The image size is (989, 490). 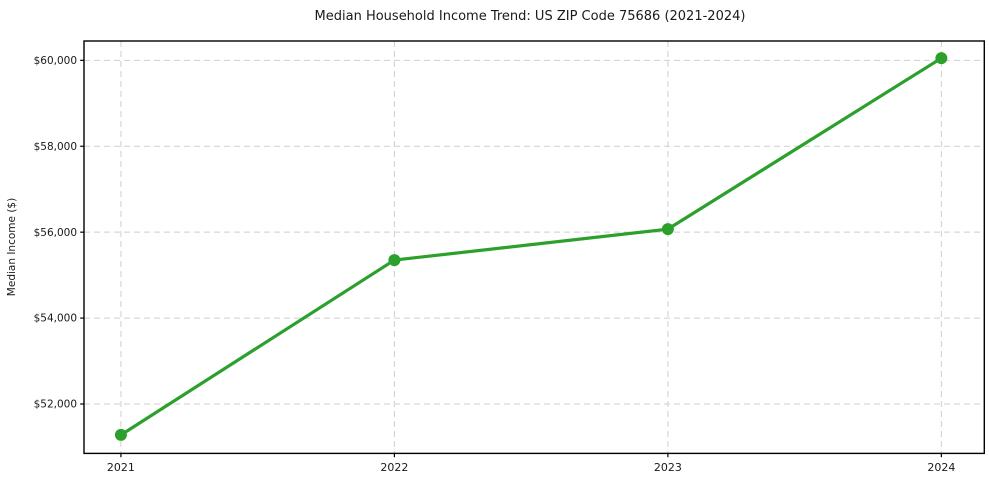 What do you see at coordinates (55, 233) in the screenshot?
I see `y-tick-label: $56,000` at bounding box center [55, 233].